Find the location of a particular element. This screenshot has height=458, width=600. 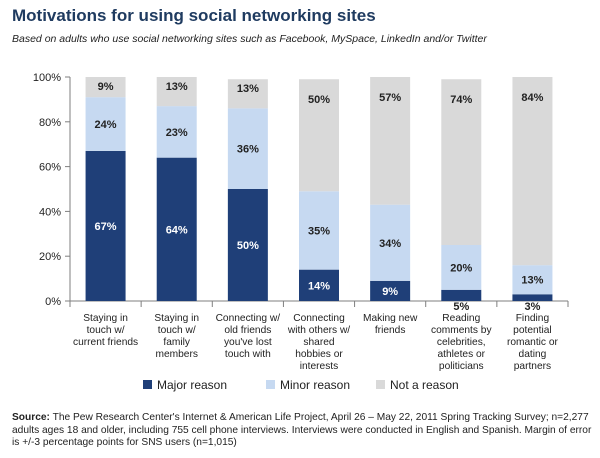

category-label: Making new friends is located at coordinates (390, 324).